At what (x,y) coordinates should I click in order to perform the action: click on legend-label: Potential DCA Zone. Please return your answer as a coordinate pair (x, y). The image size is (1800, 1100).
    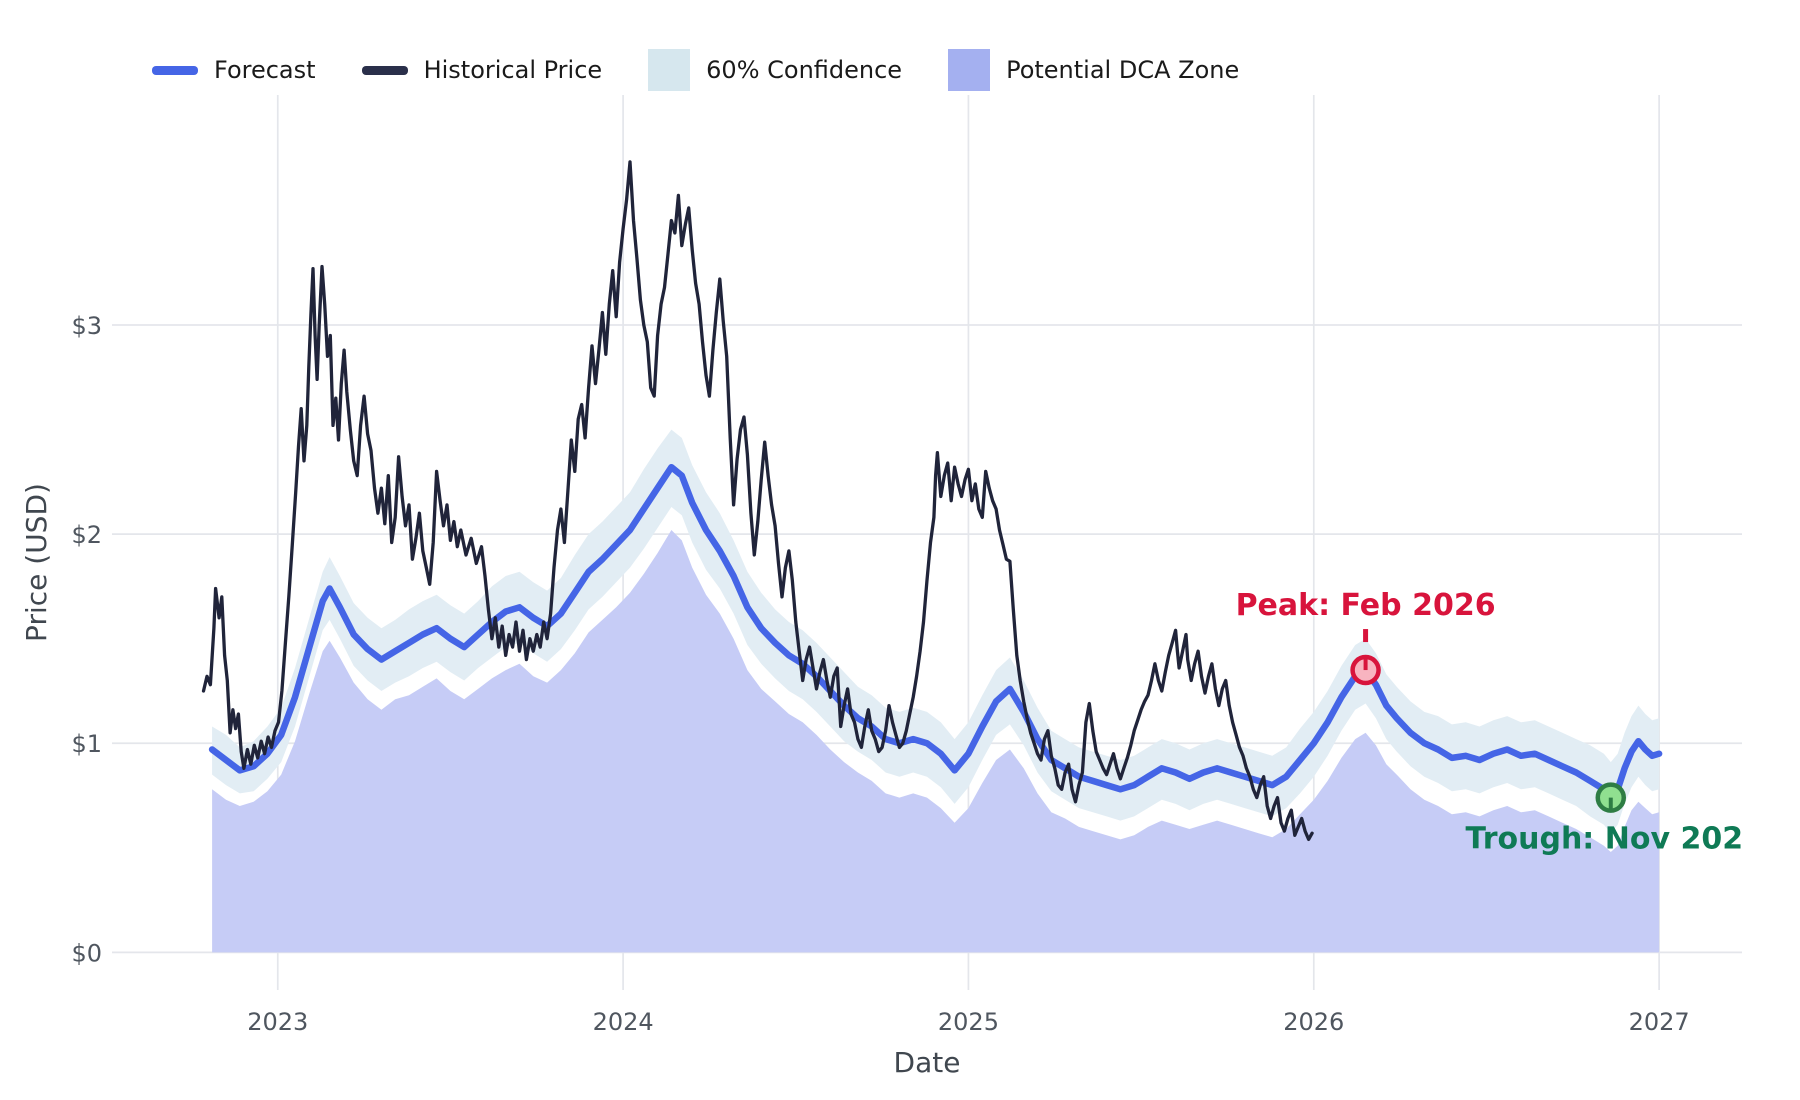
    Looking at the image, I should click on (1123, 70).